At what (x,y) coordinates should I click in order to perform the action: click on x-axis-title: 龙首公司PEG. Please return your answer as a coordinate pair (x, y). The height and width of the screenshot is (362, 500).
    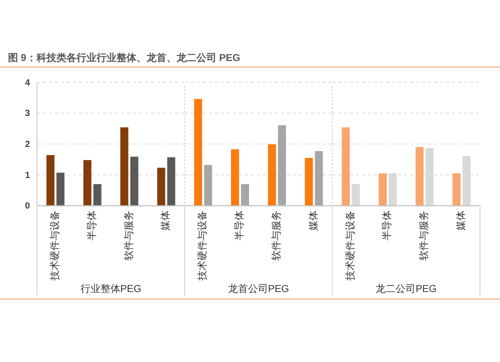
    Looking at the image, I should click on (259, 289).